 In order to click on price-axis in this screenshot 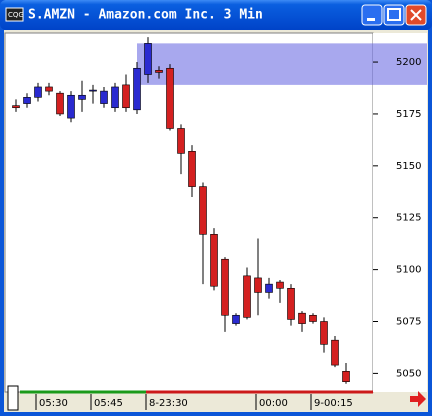, I will do `click(400, 212)`.